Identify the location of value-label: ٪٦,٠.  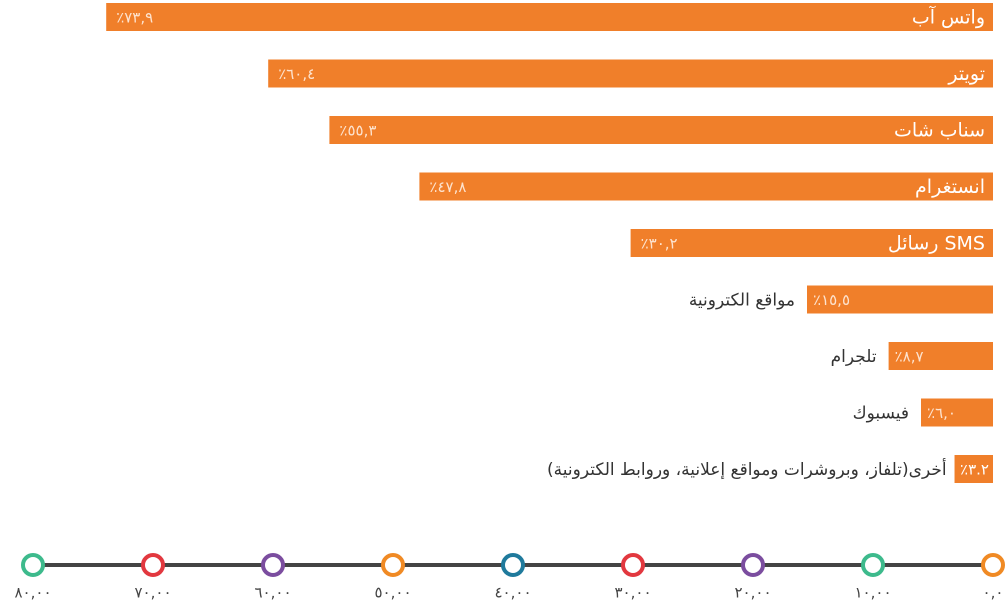
(941, 413).